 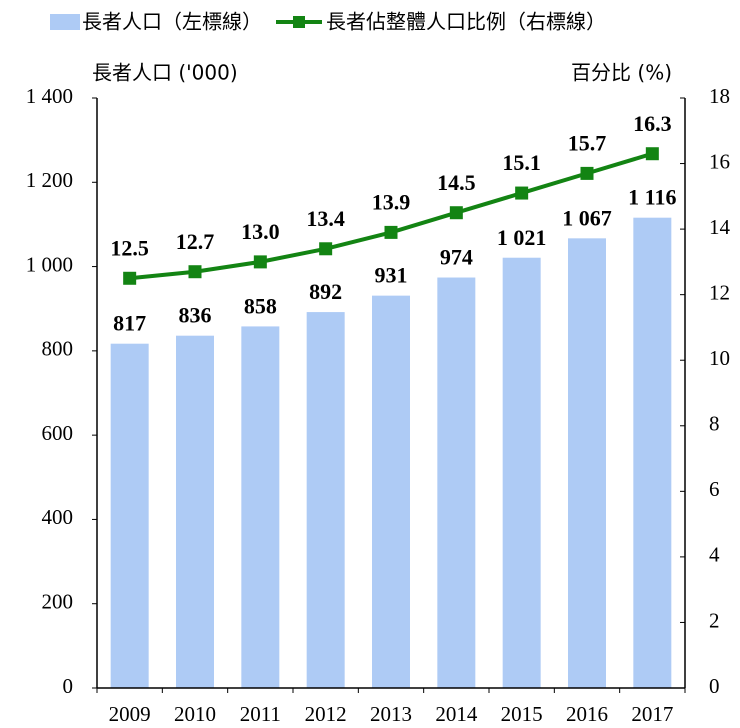 I want to click on y2-tick-label: 8, so click(x=714, y=424).